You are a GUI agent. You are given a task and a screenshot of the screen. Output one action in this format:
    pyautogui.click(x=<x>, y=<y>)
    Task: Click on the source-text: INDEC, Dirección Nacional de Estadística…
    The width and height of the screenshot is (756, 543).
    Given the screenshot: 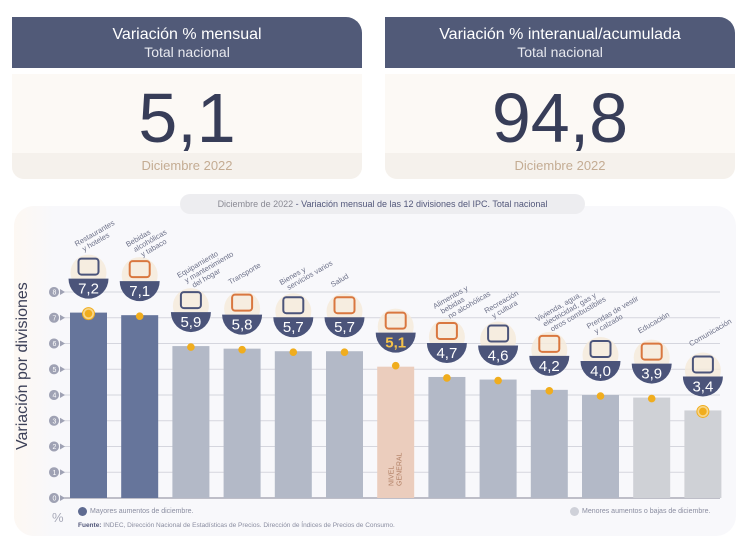 What is the action you would take?
    pyautogui.click(x=248, y=525)
    